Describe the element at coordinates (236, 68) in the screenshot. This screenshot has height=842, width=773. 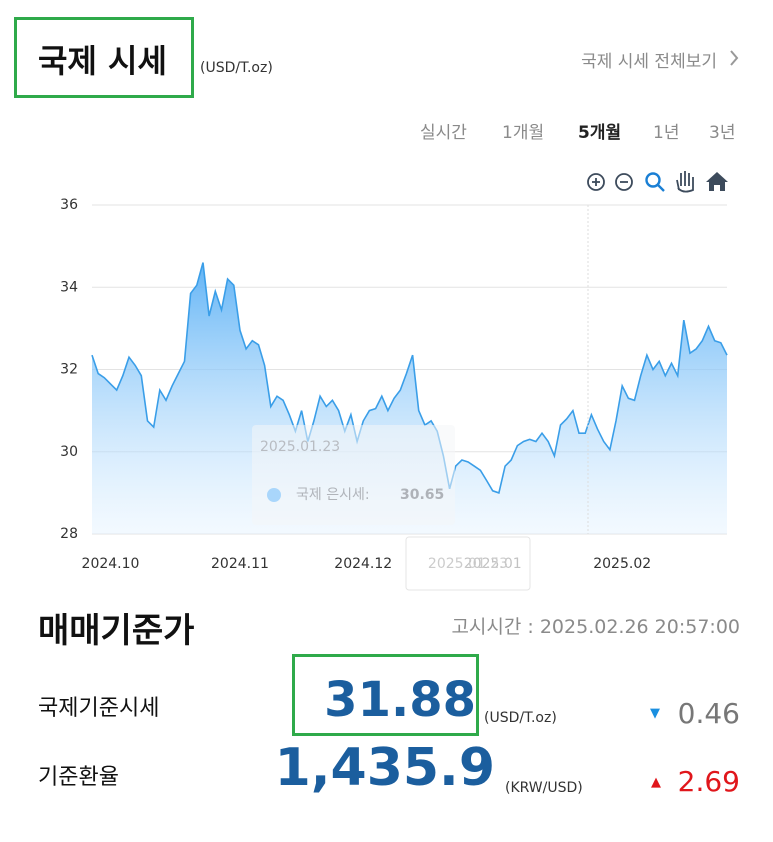
I see `unit: (USD/T.oz)` at that location.